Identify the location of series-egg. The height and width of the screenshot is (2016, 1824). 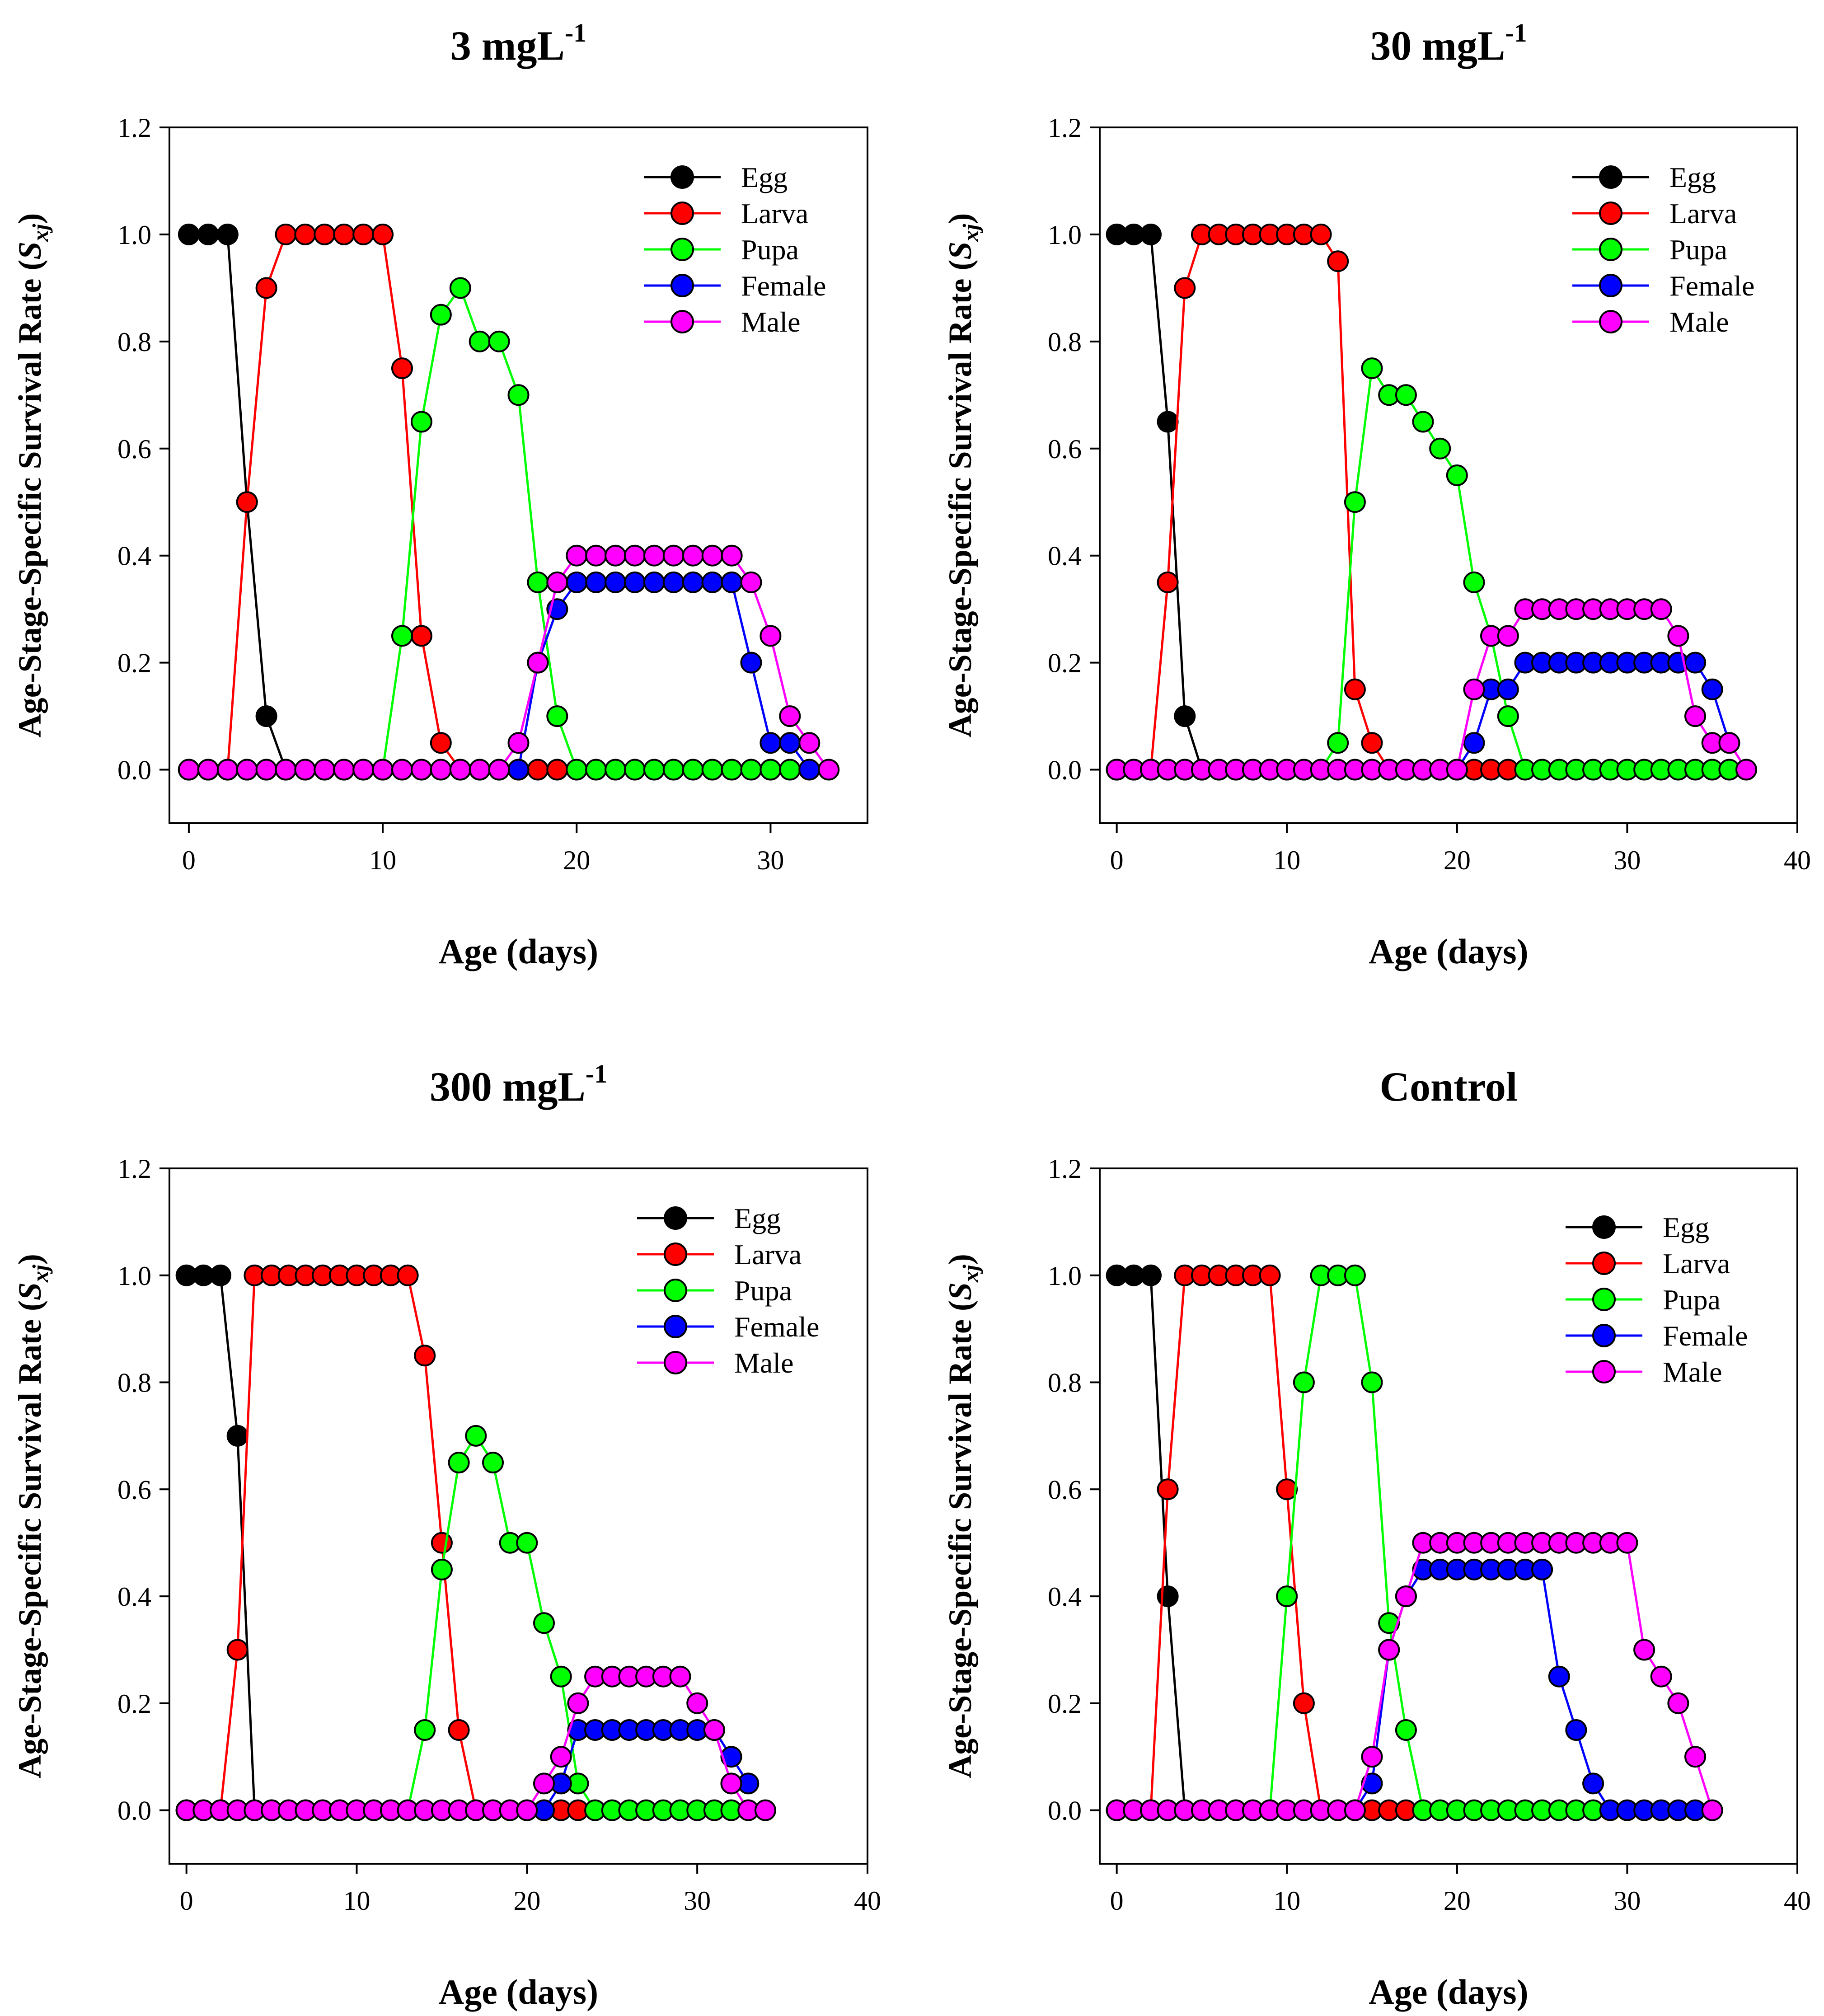
(1159, 502).